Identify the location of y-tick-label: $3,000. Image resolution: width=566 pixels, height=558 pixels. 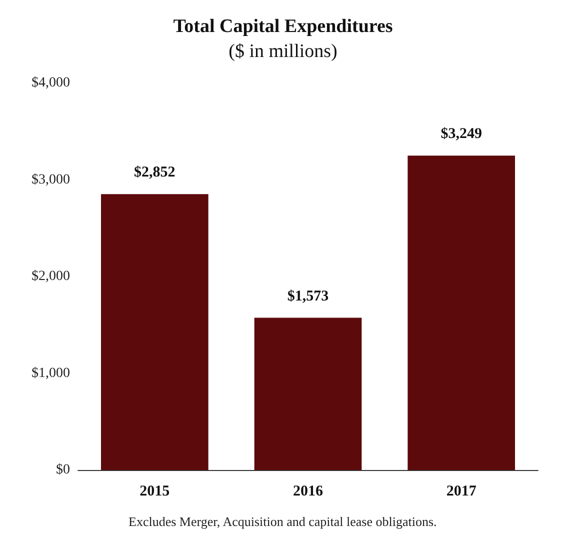
(51, 180).